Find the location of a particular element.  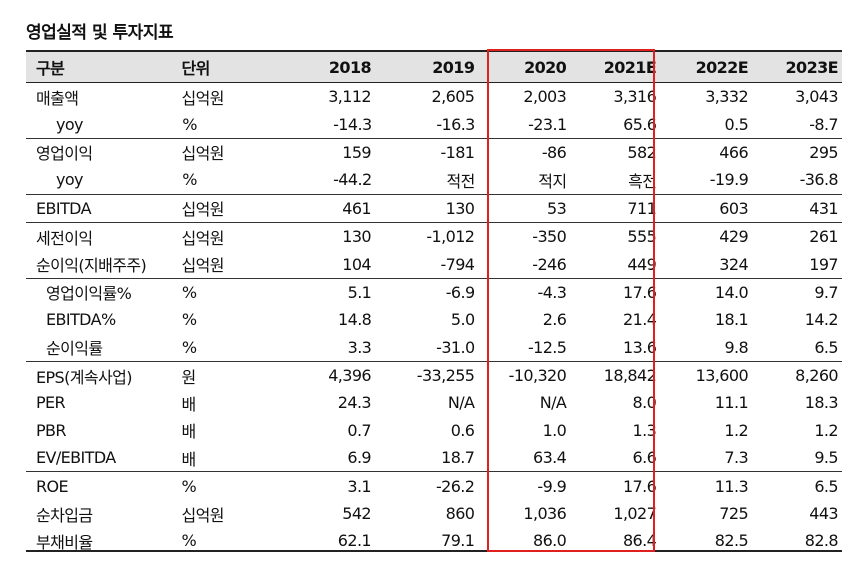

row-value: -86 is located at coordinates (554, 152).